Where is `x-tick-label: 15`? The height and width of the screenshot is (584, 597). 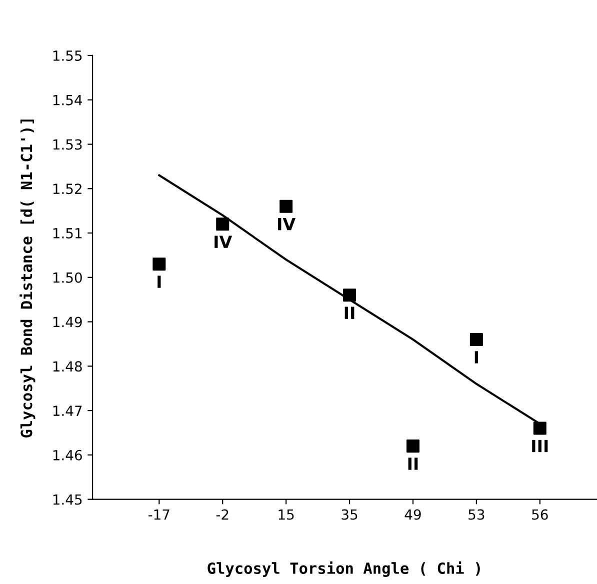
x-tick-label: 15 is located at coordinates (286, 514).